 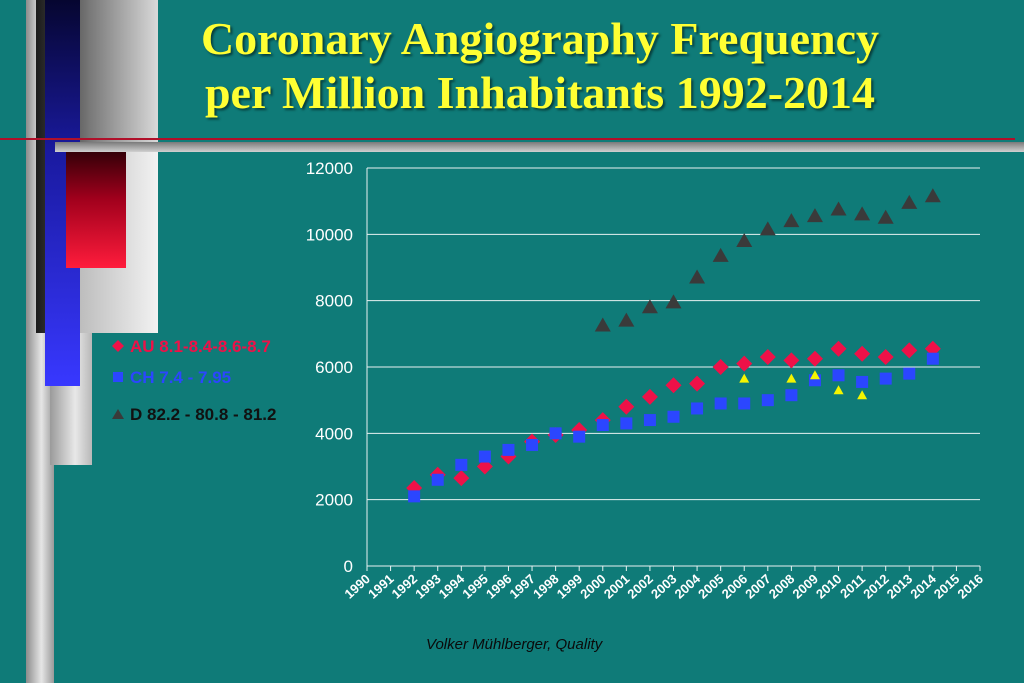 I want to click on title-line-1: Coronary Angiography Frequency, so click(x=540, y=38).